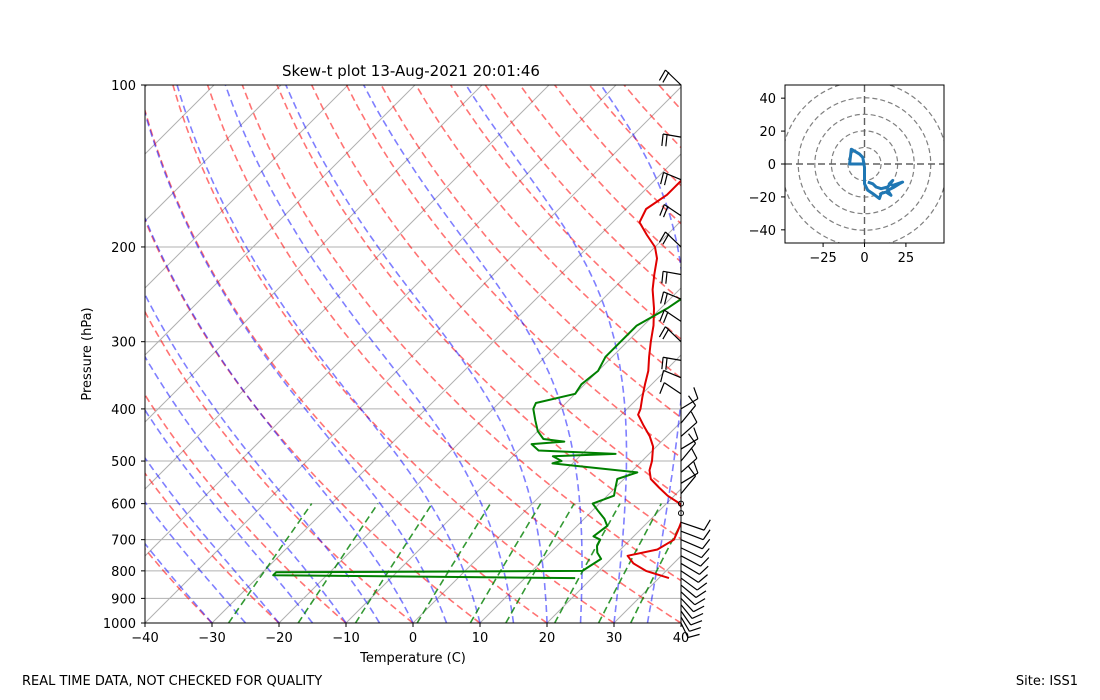 This screenshot has width=1100, height=700. What do you see at coordinates (123, 410) in the screenshot?
I see `y-tick-label: 400` at bounding box center [123, 410].